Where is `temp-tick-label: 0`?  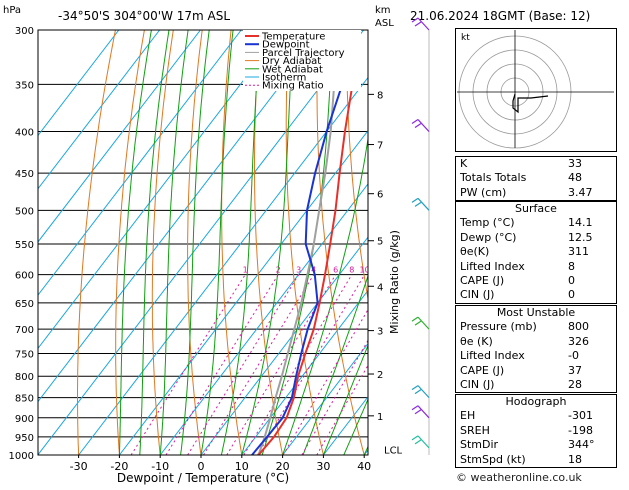 temp-tick-label: 0 is located at coordinates (201, 466).